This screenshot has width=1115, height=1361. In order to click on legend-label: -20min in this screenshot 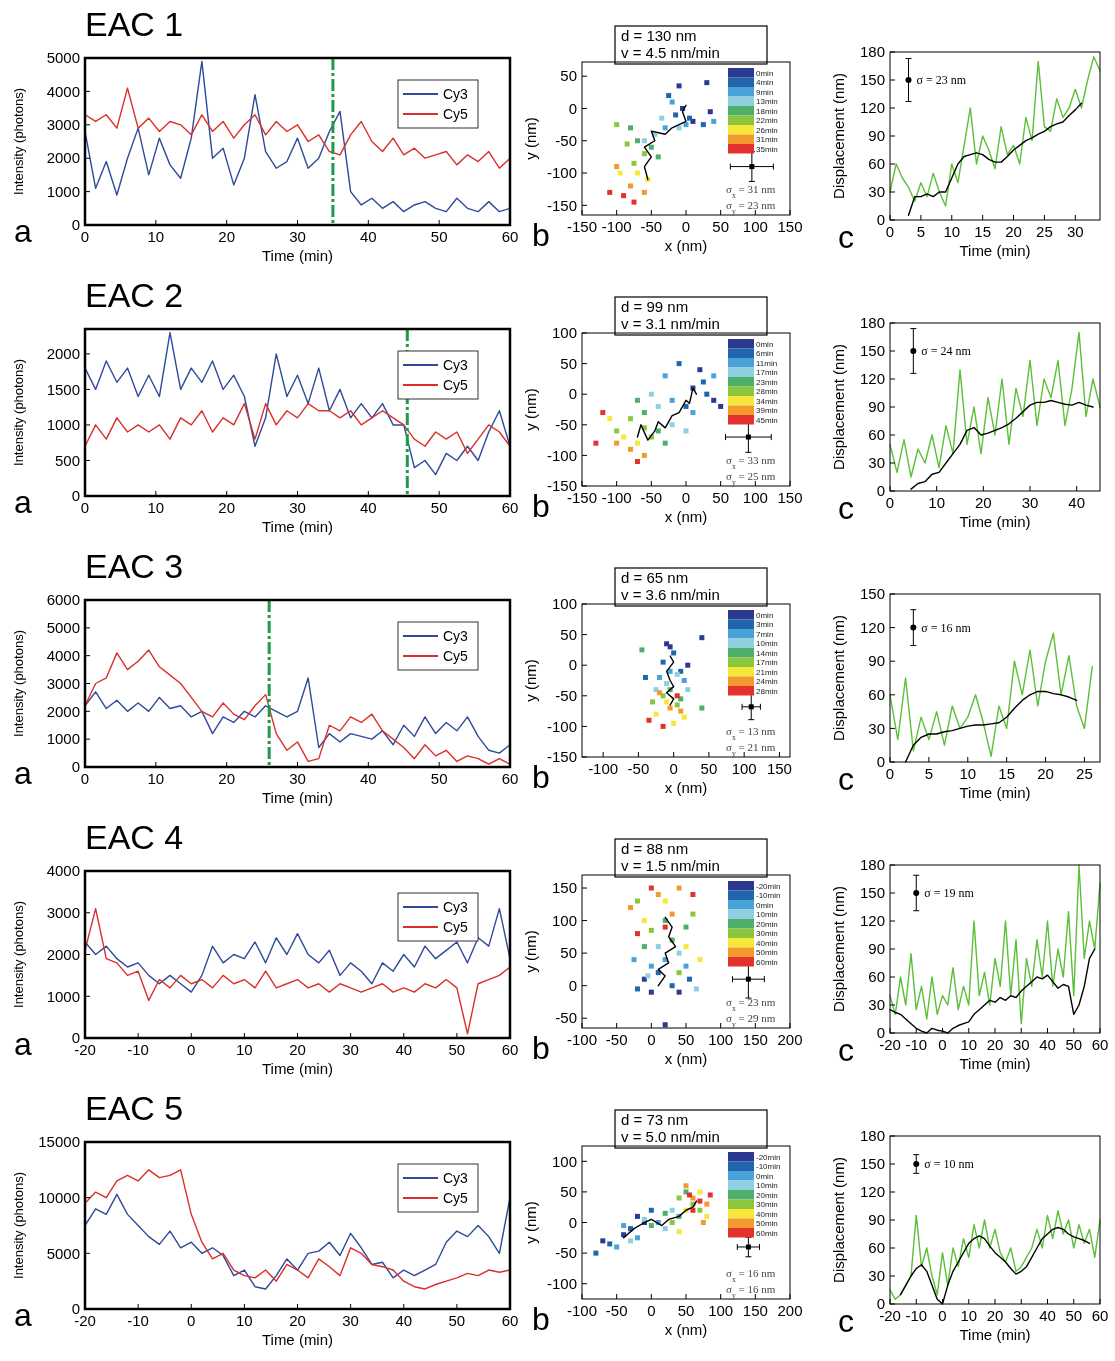, I will do `click(768, 1157)`.